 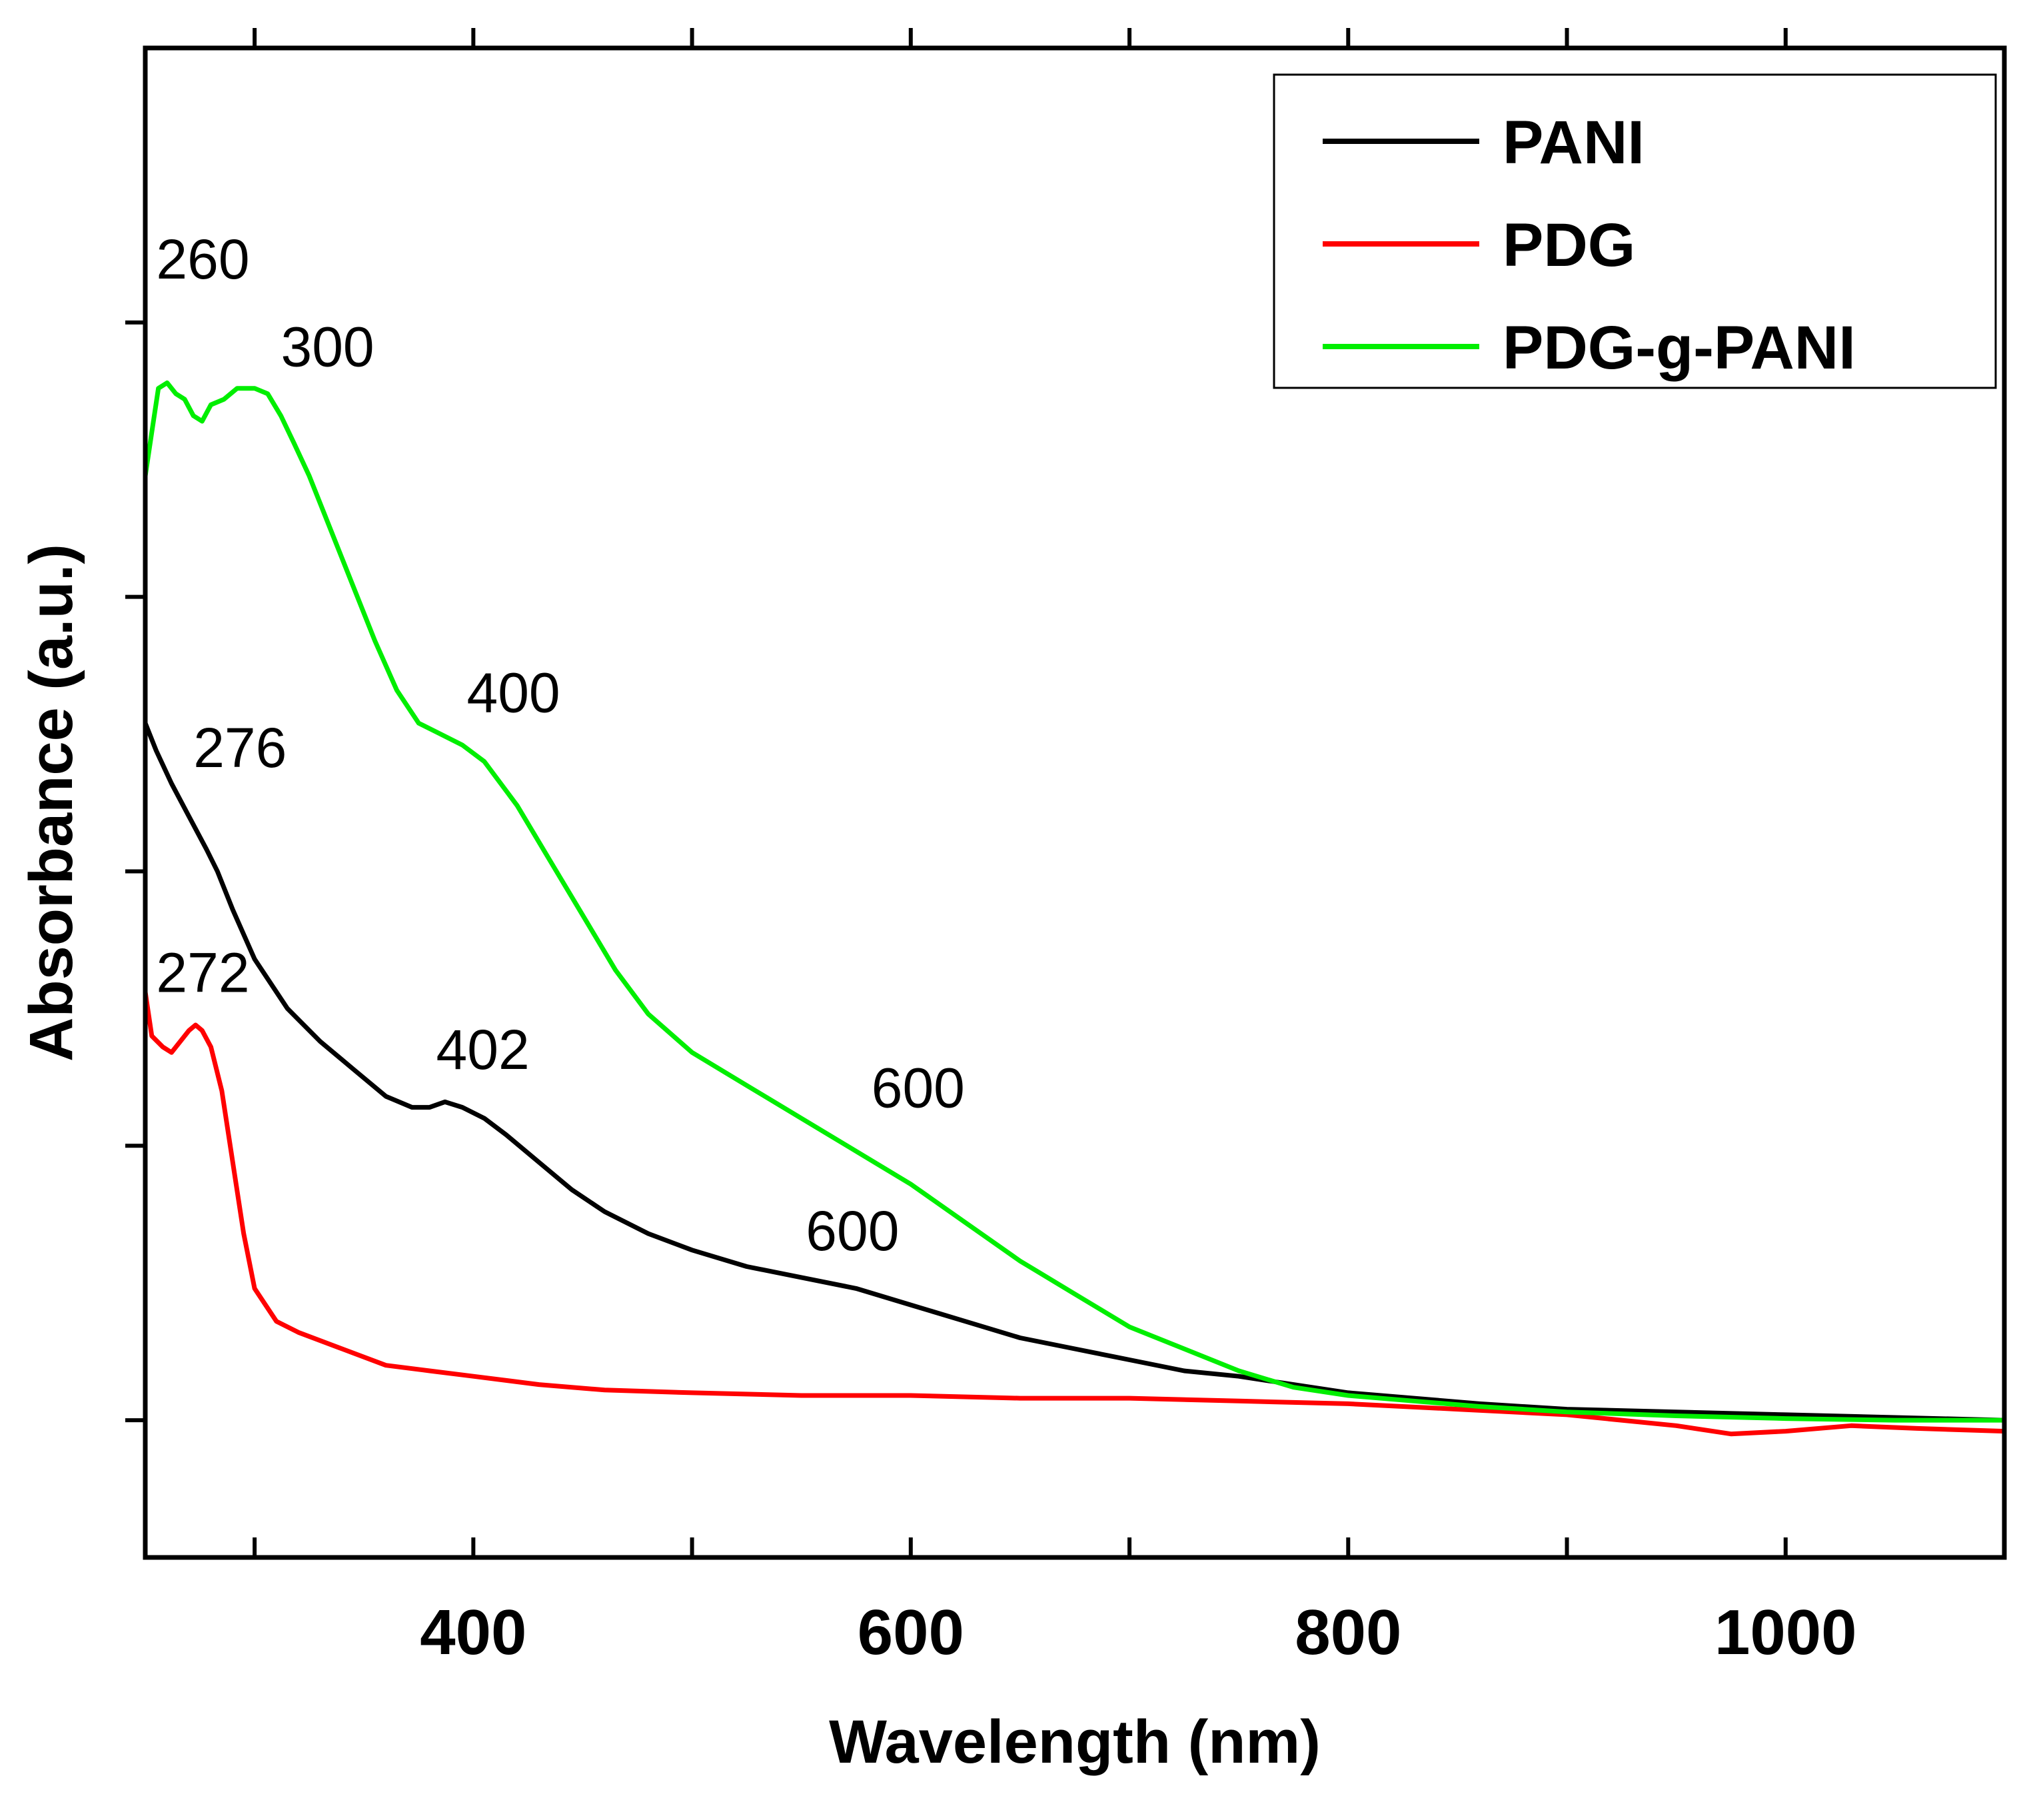 What do you see at coordinates (1785, 1632) in the screenshot?
I see `x-tick-label: 1000` at bounding box center [1785, 1632].